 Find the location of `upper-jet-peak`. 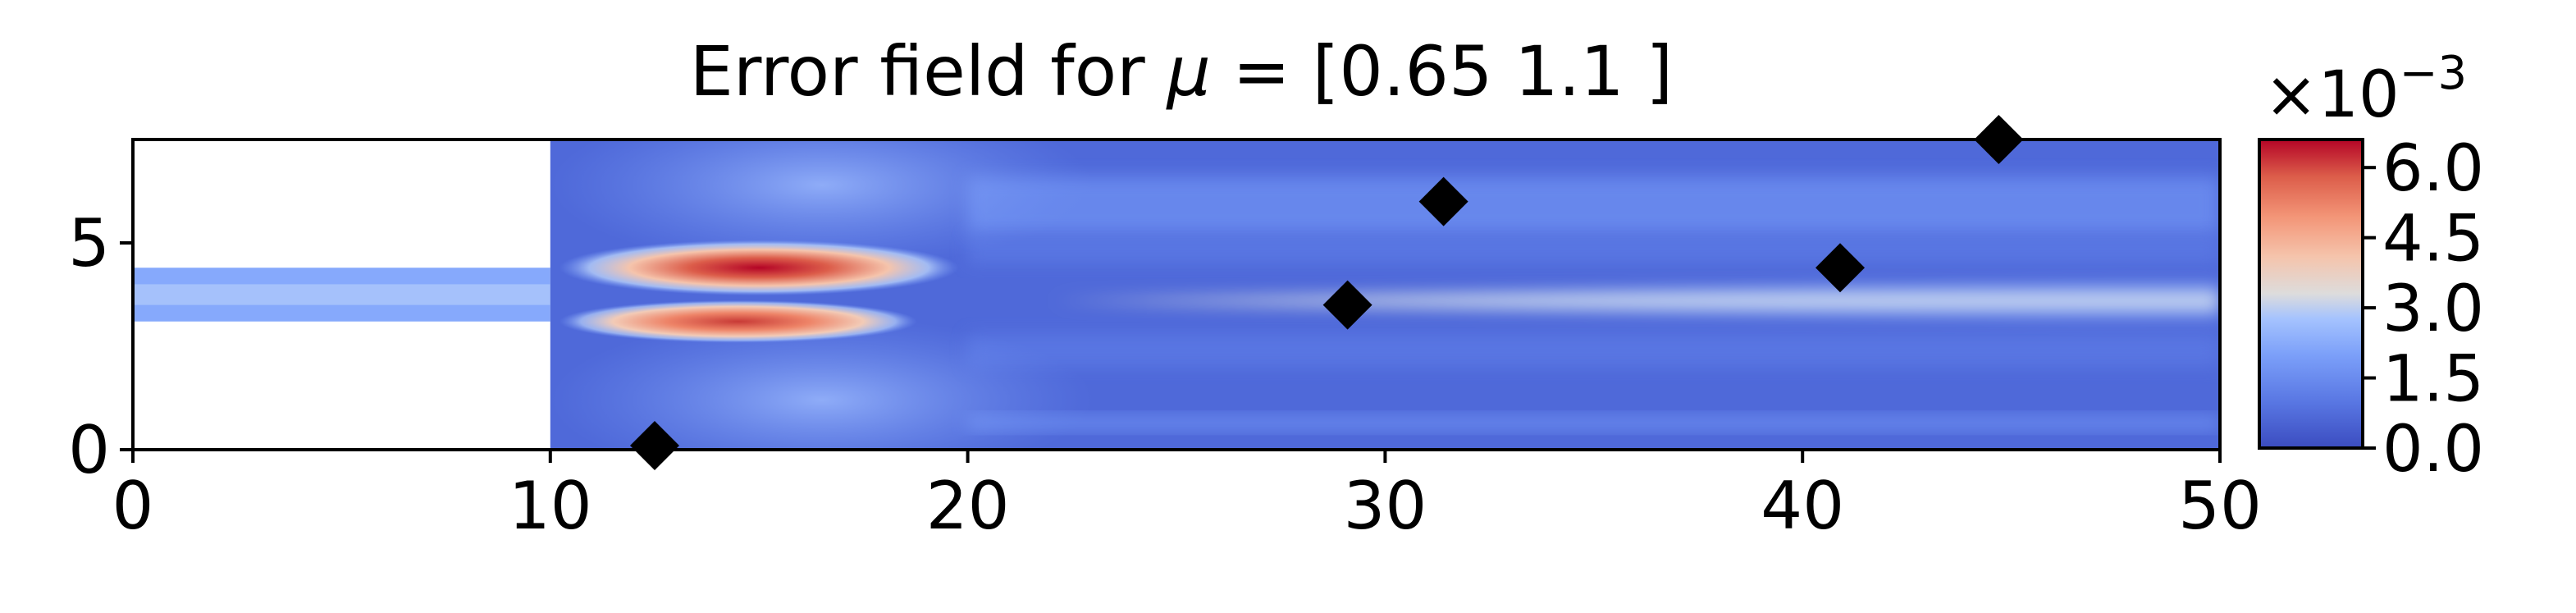

upper-jet-peak is located at coordinates (759, 268).